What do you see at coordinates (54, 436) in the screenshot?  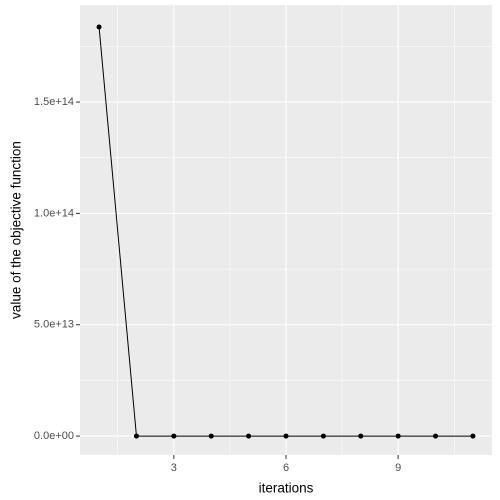 I see `y-tick-label: 0.0e+00` at bounding box center [54, 436].